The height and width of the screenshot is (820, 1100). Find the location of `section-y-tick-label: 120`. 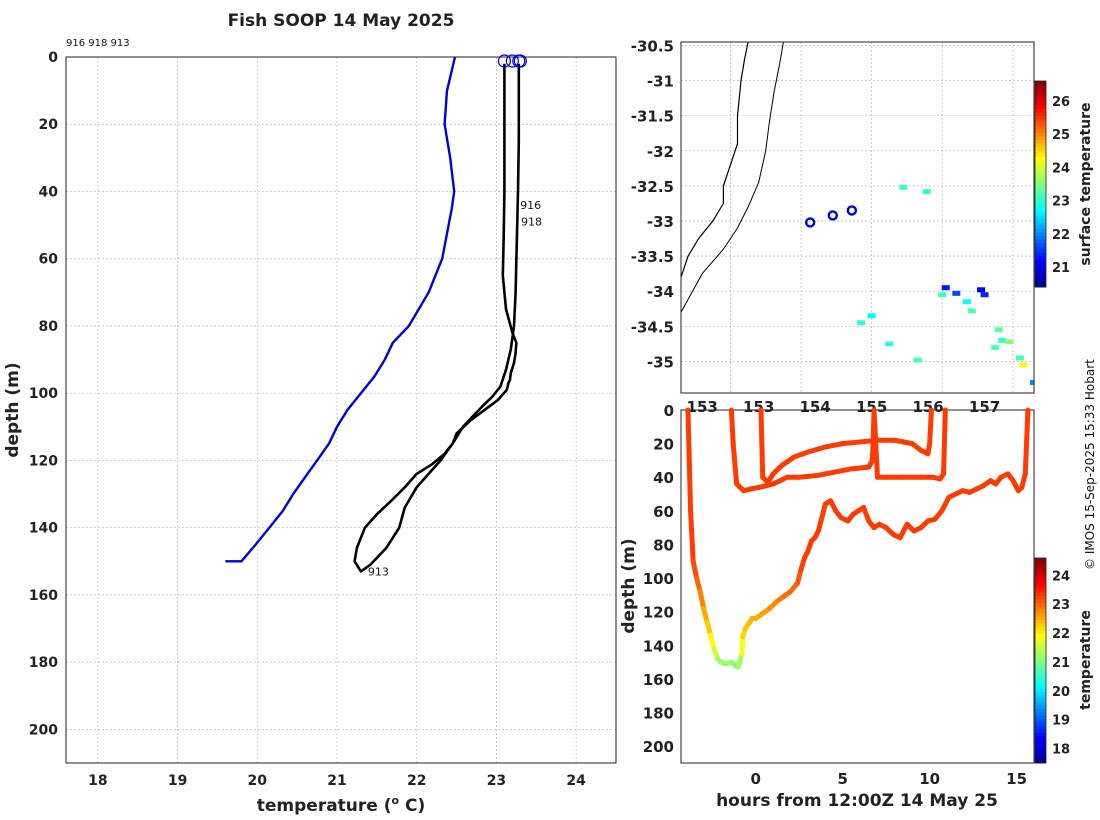

section-y-tick-label: 120 is located at coordinates (658, 613).